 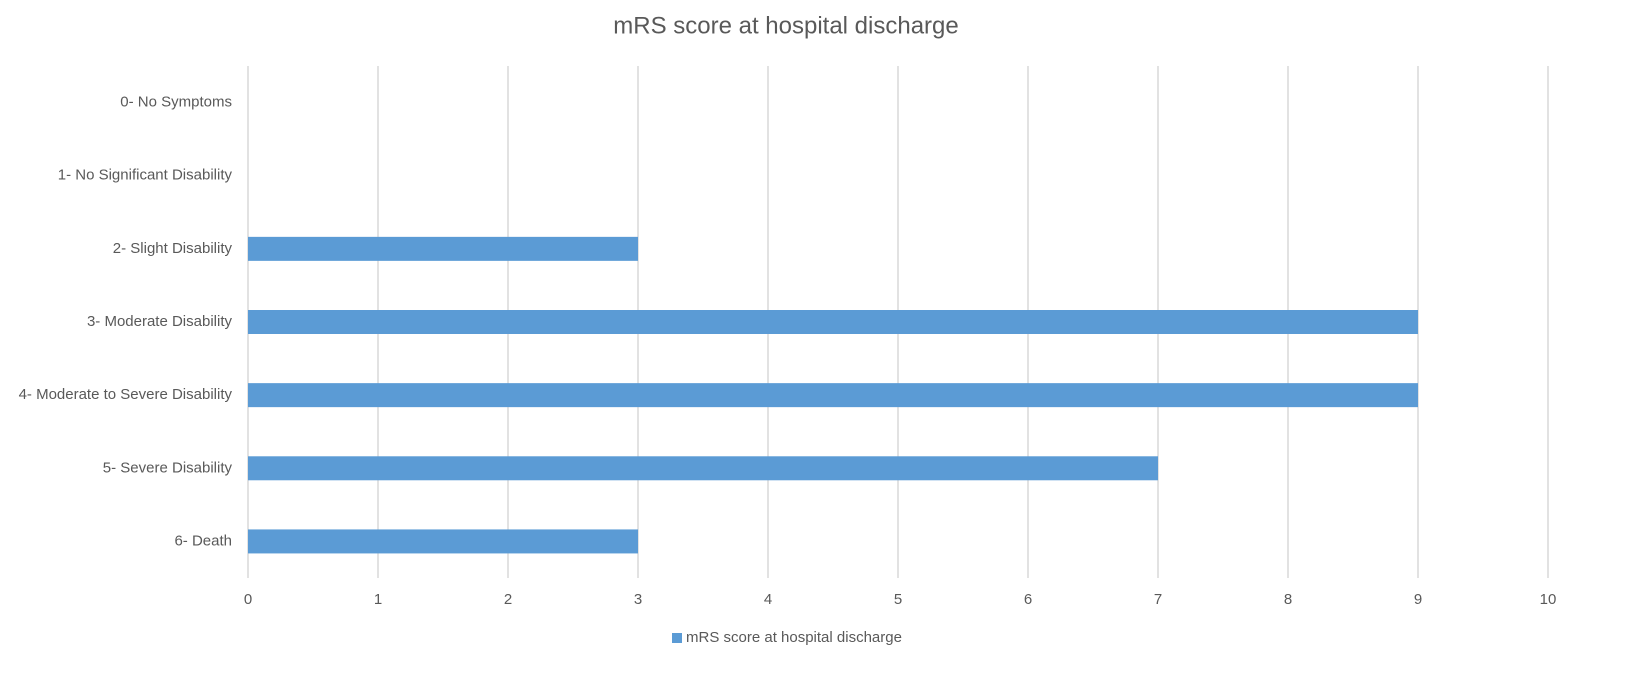 What do you see at coordinates (173, 248) in the screenshot?
I see `y-tick-label: 2- Slight Disability` at bounding box center [173, 248].